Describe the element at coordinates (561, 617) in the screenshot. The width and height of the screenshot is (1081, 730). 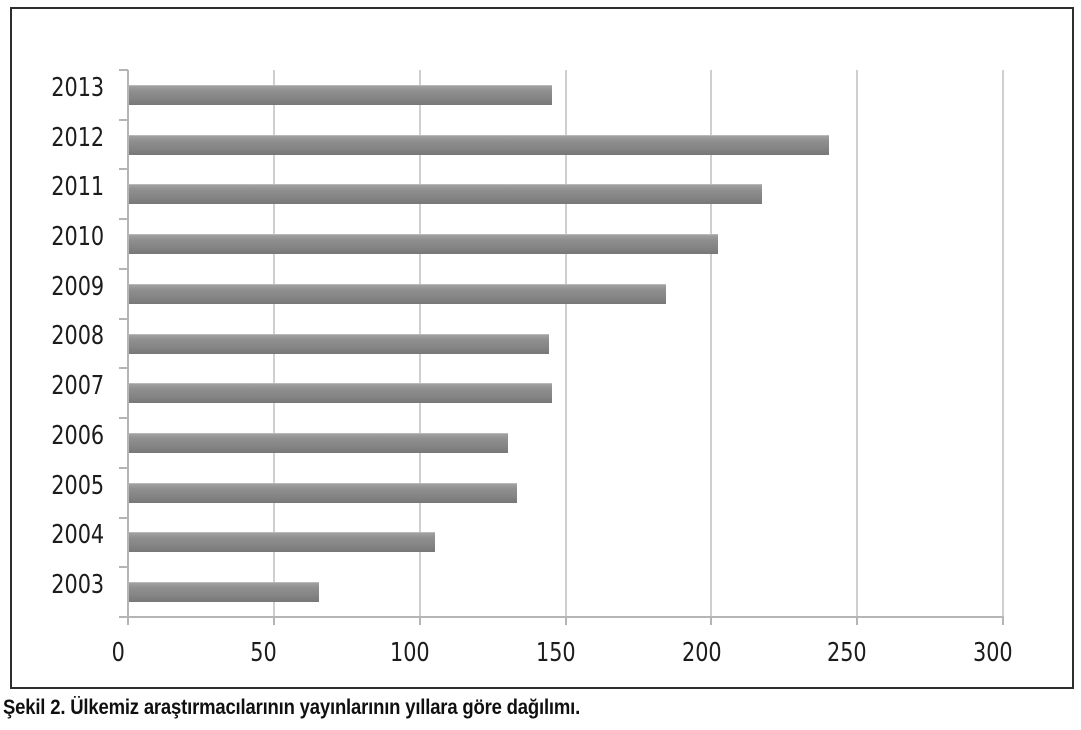
I see `x-axis-line` at that location.